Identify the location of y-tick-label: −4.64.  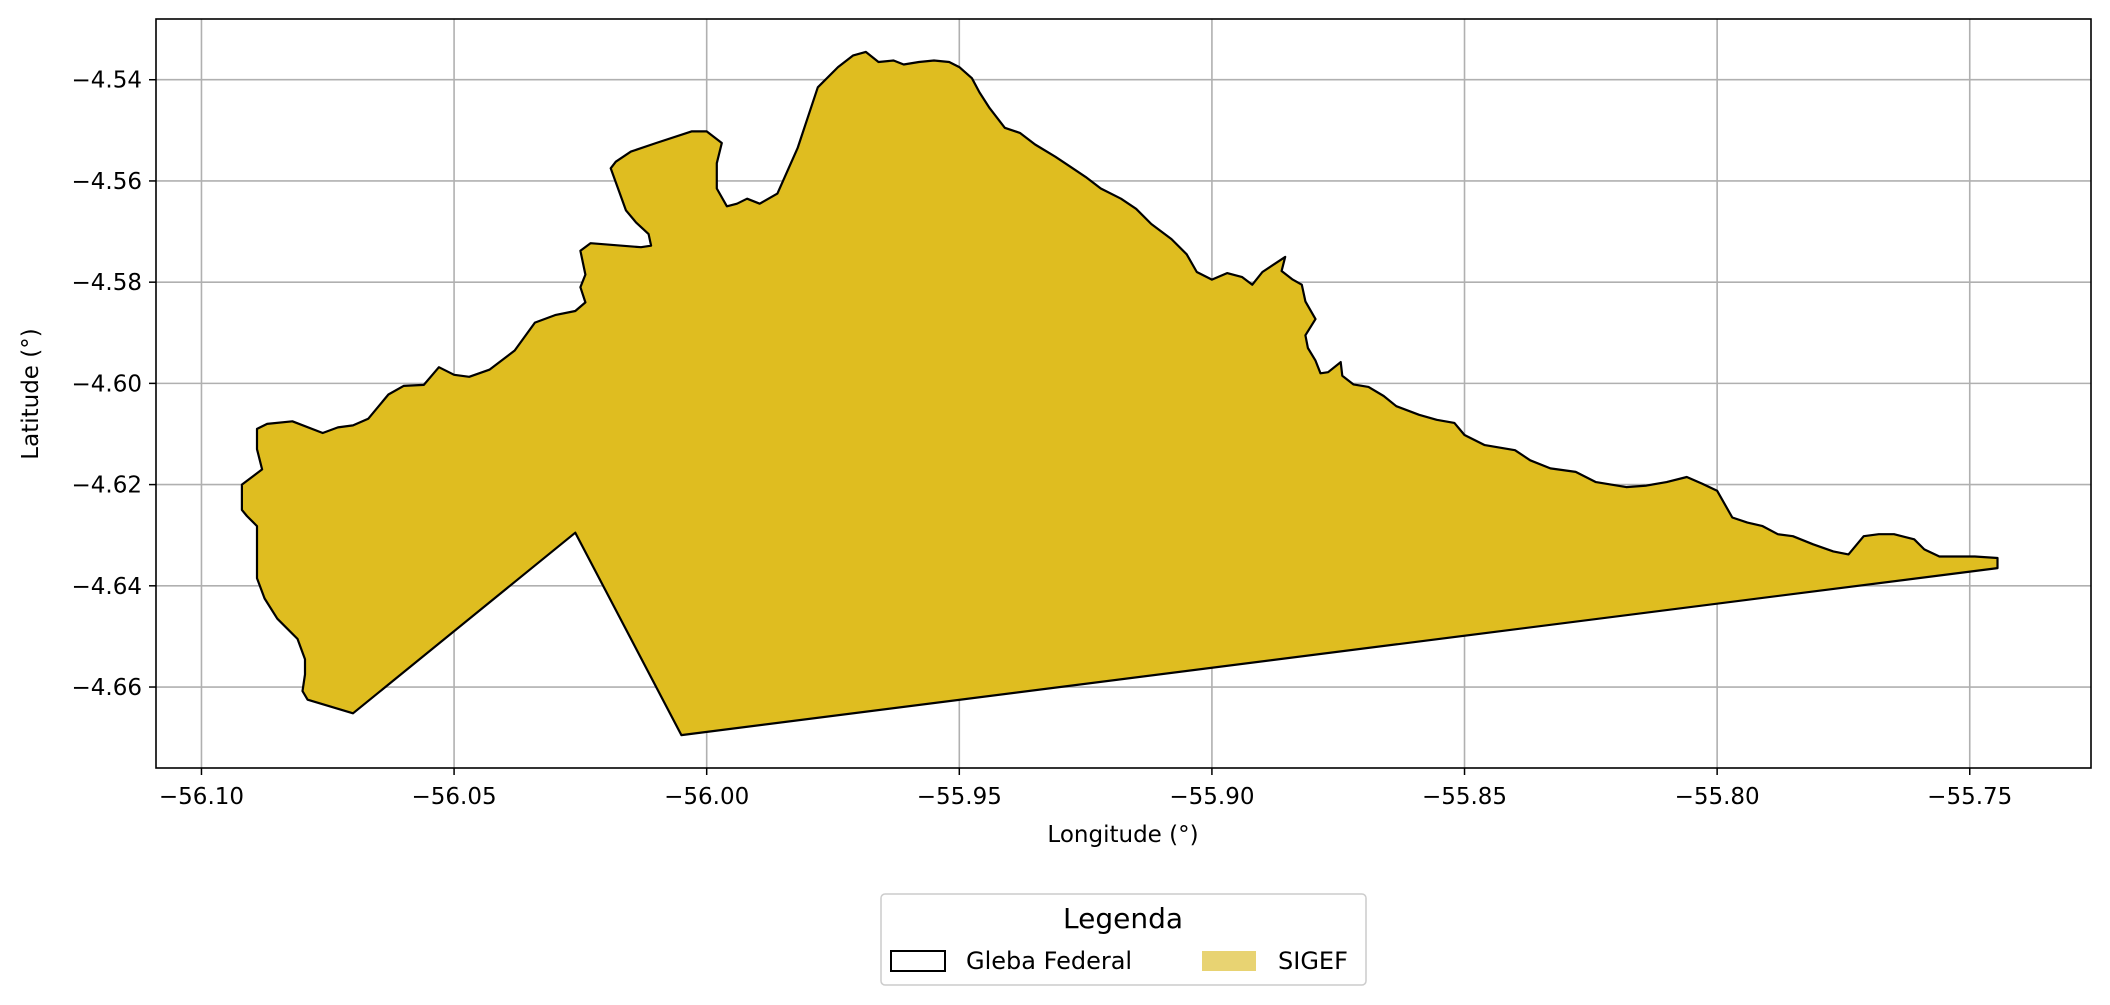
(107, 587).